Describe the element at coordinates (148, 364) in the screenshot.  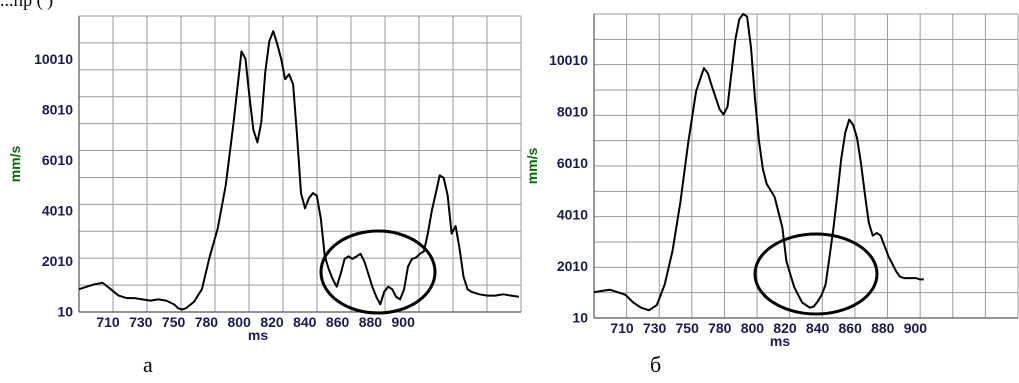
I see `caption-a: а` at that location.